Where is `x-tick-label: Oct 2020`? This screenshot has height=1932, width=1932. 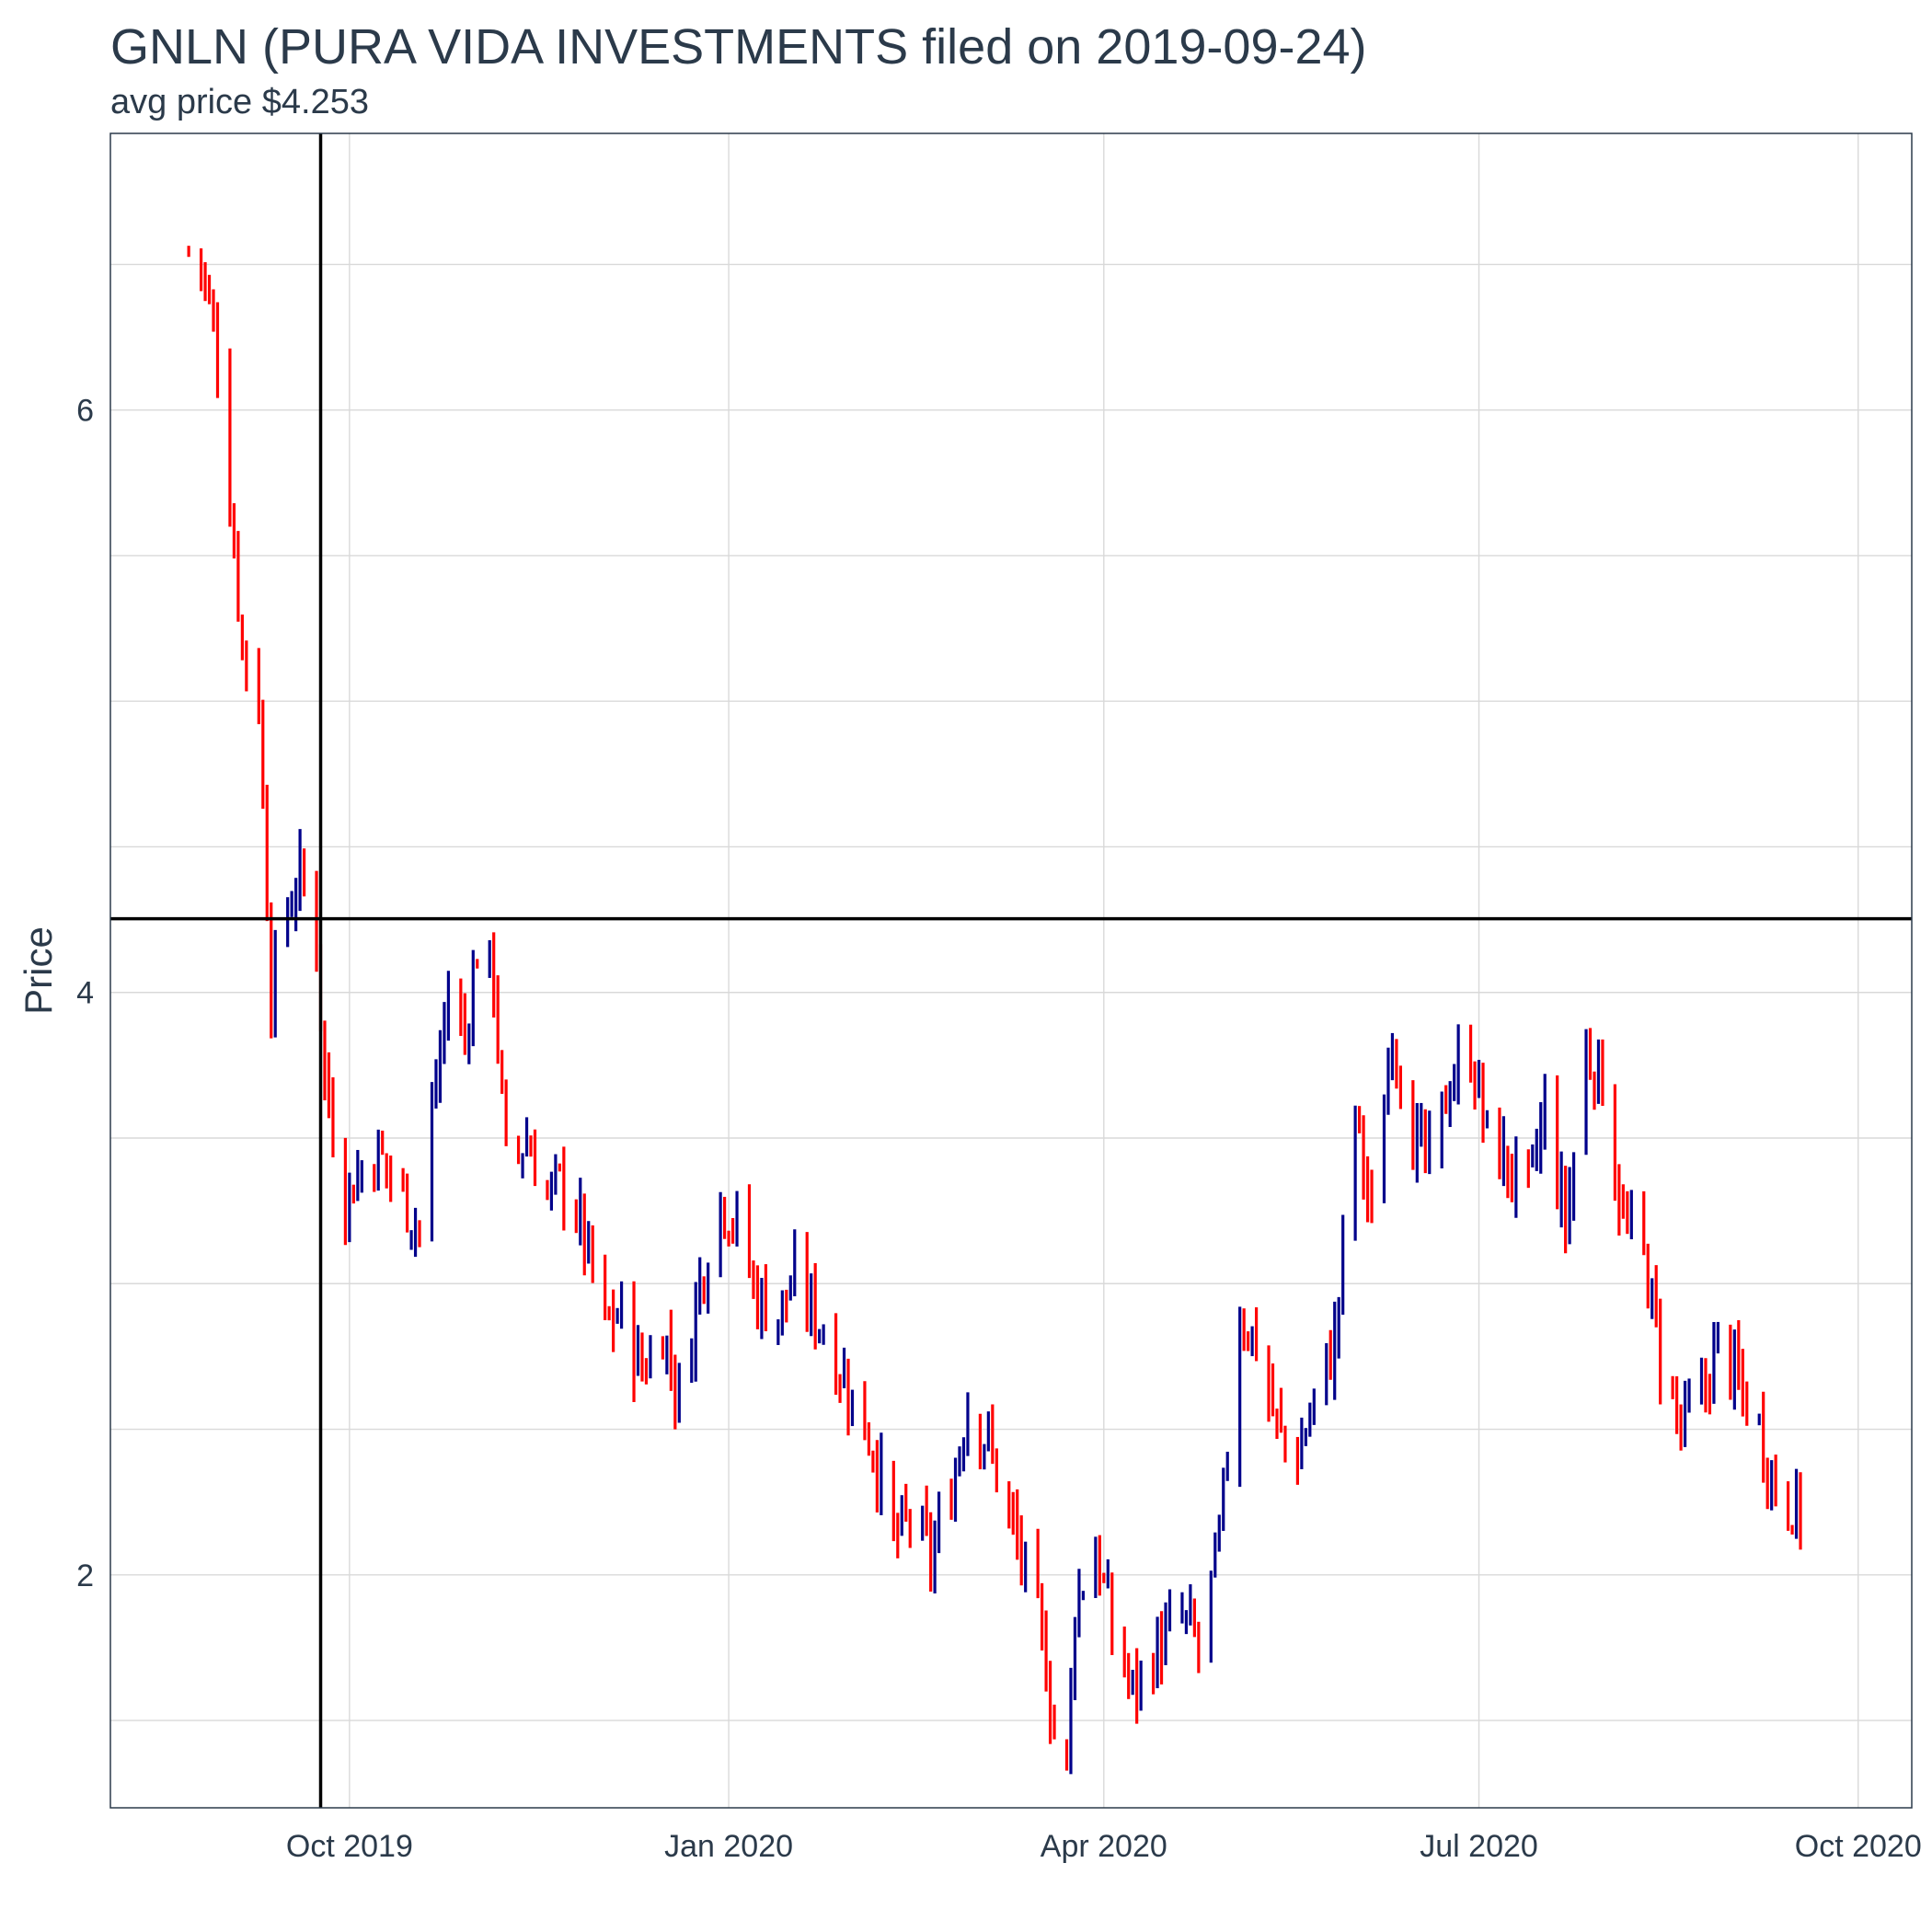 x-tick-label: Oct 2020 is located at coordinates (1858, 1846).